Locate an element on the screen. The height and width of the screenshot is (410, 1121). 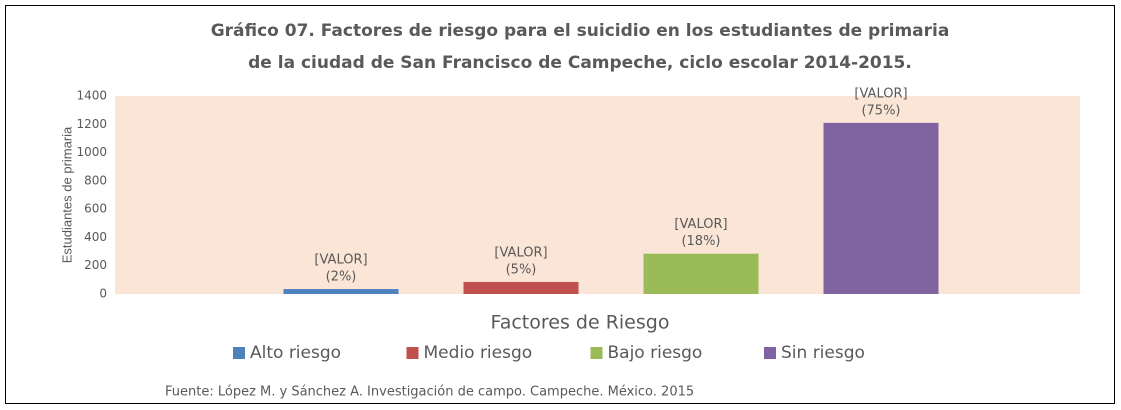
y-tick-label: 0 is located at coordinates (103, 294).